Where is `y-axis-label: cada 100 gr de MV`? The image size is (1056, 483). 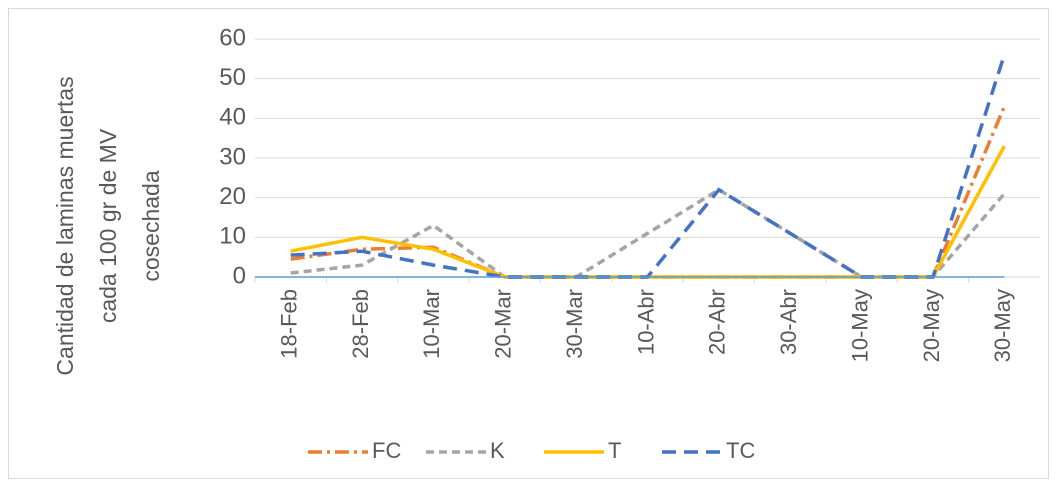
y-axis-label: cada 100 gr de MV is located at coordinates (108, 225).